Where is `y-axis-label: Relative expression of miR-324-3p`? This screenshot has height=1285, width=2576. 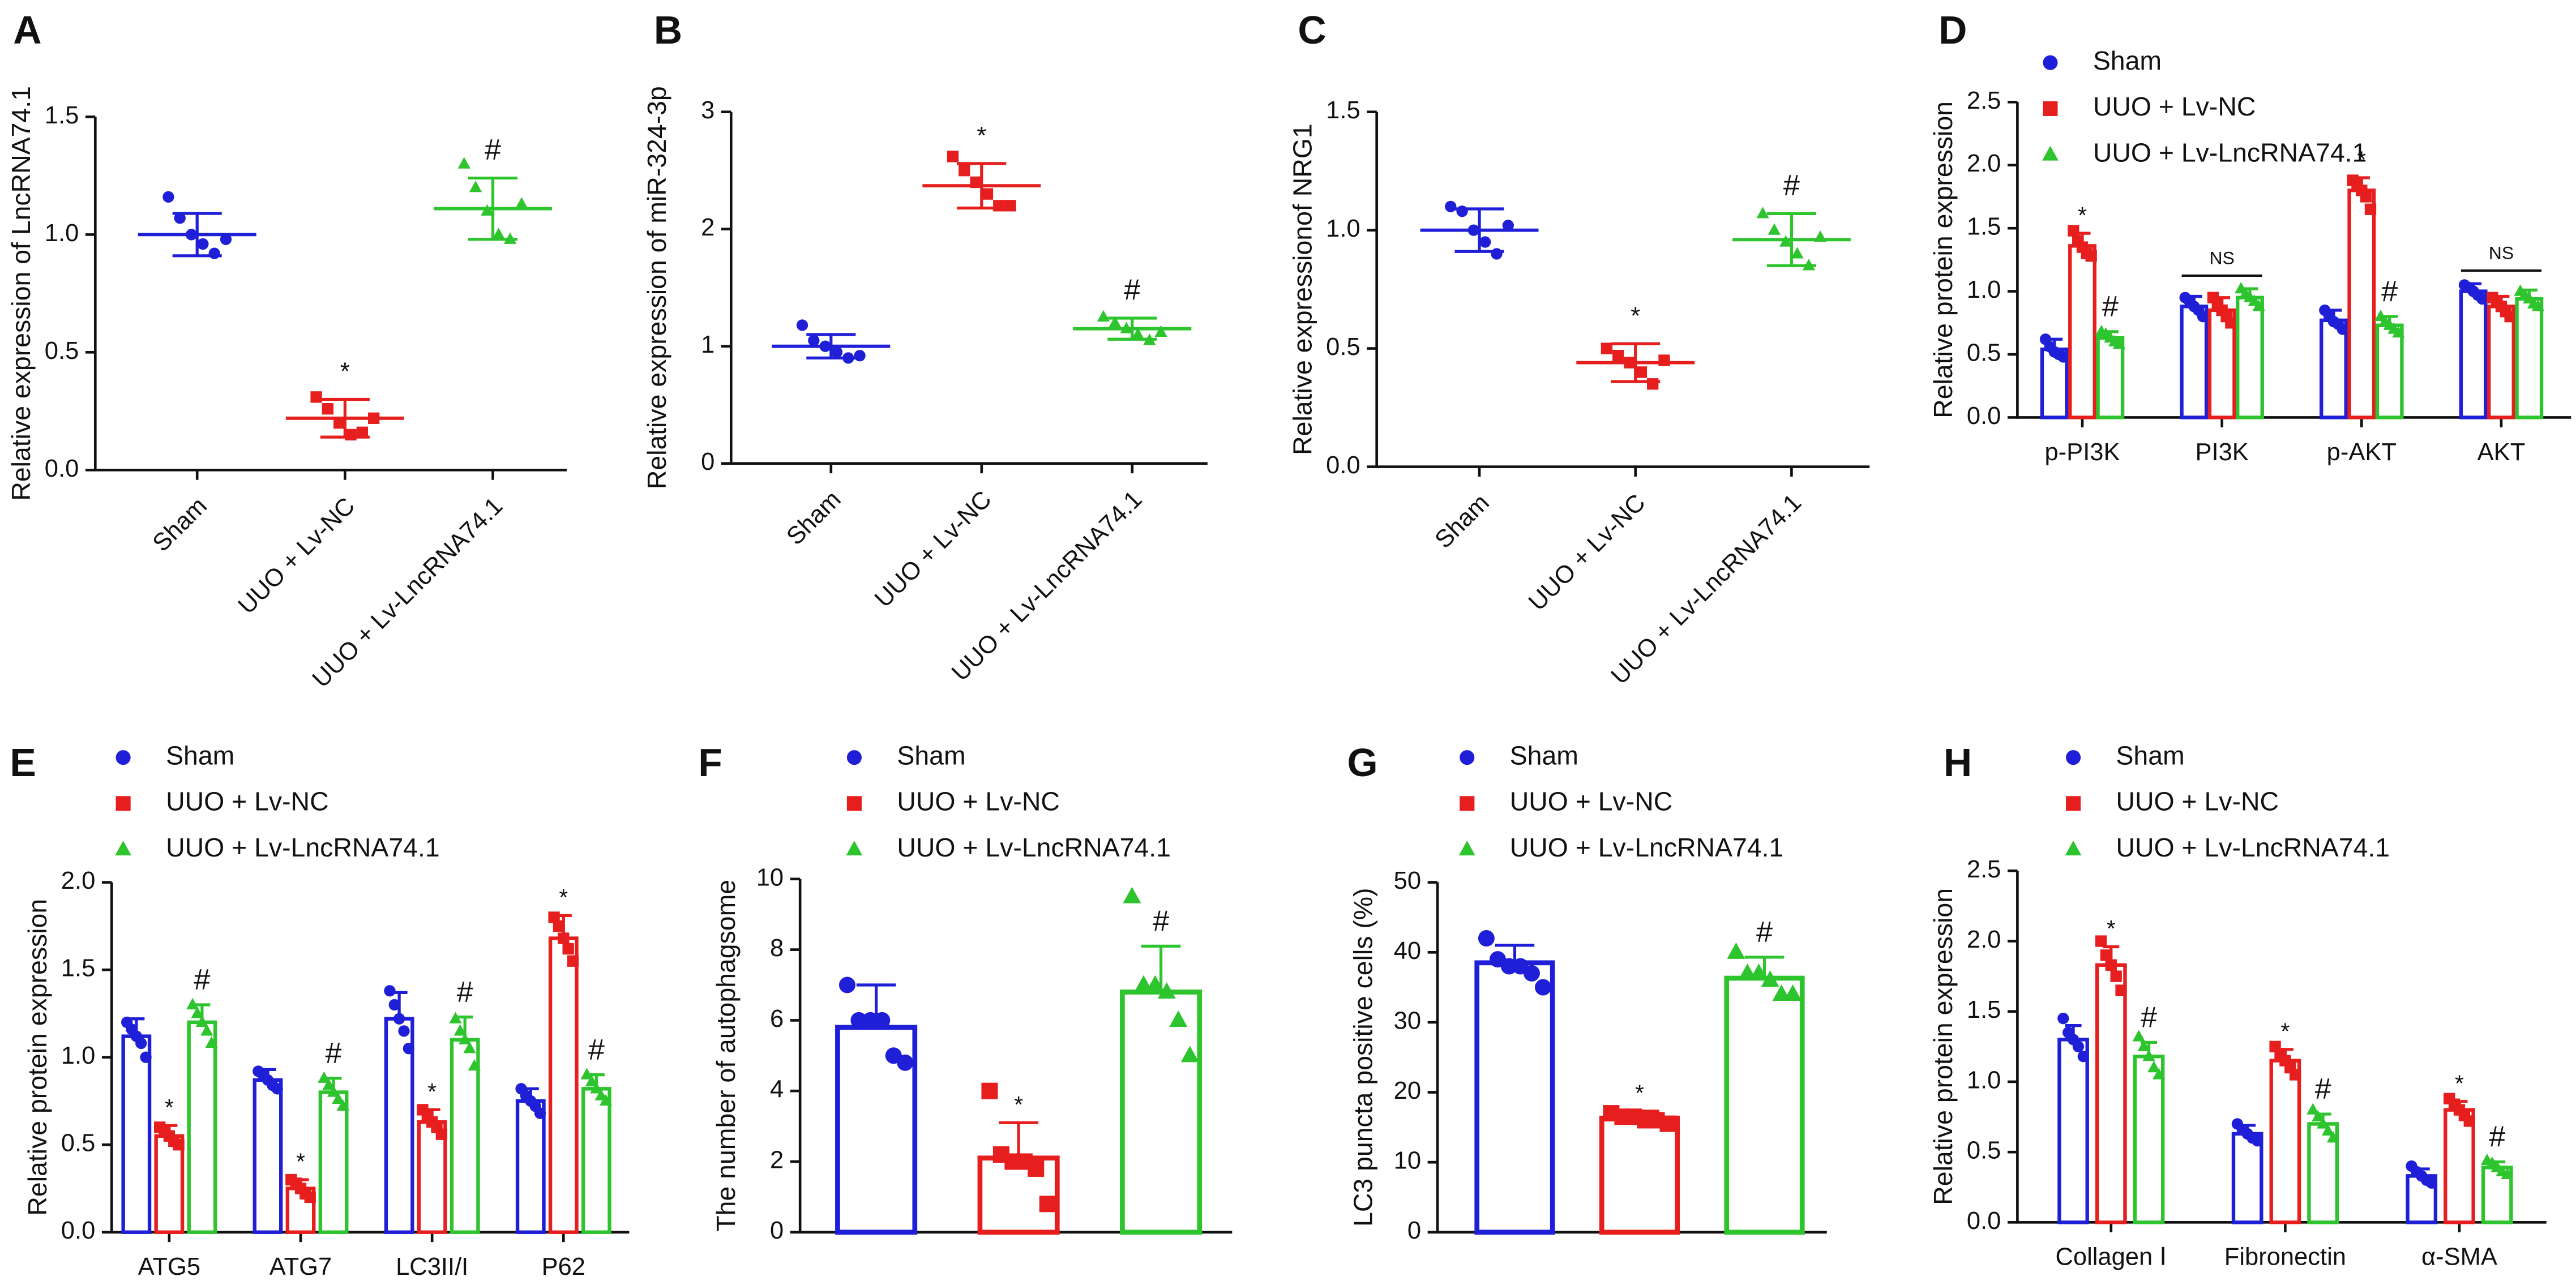
y-axis-label: Relative expression of miR-324-3p is located at coordinates (656, 287).